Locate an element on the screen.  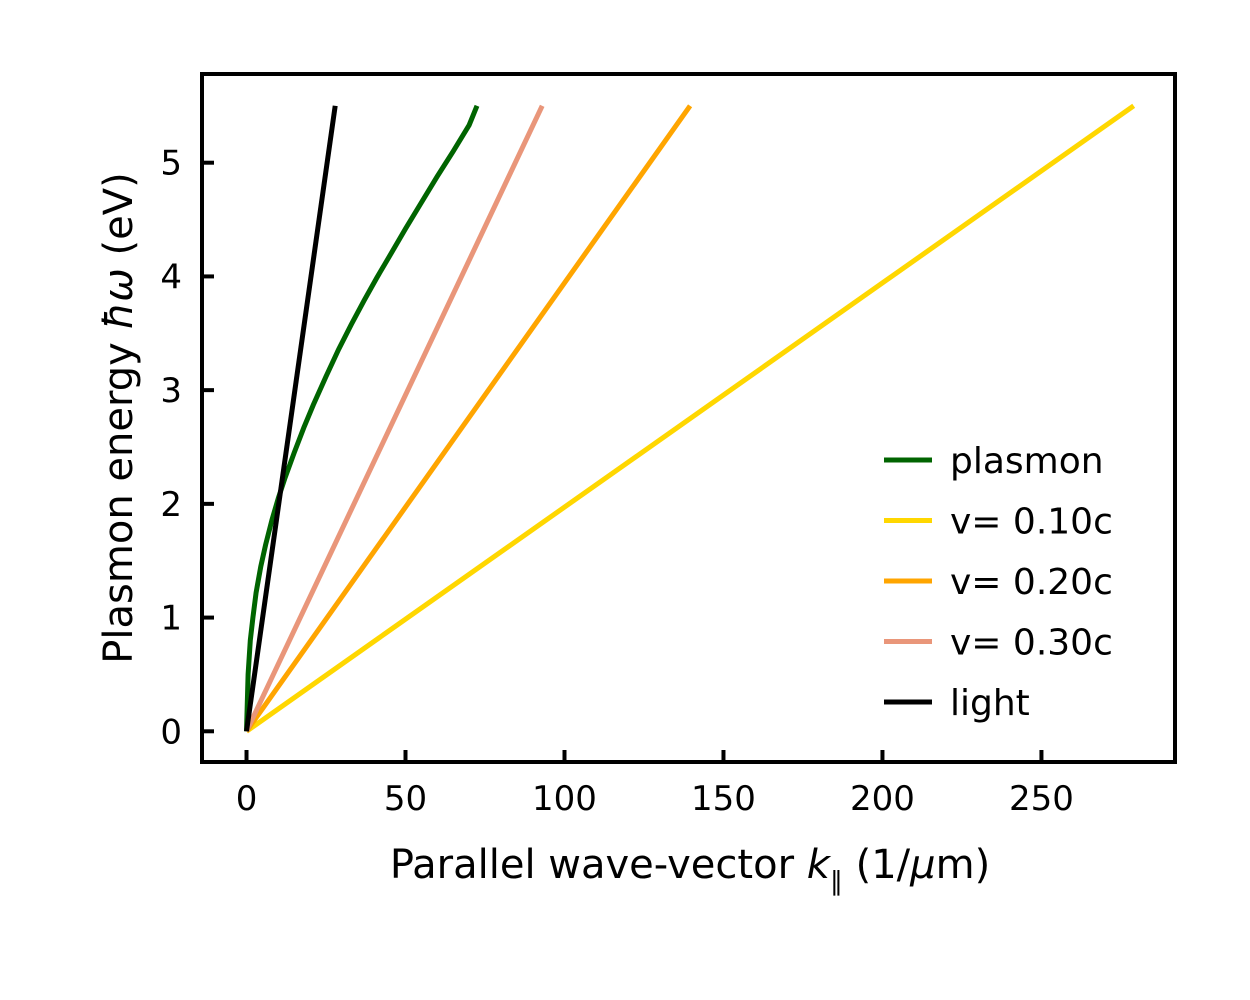
legend-label: v= 0.10c is located at coordinates (1031, 522).